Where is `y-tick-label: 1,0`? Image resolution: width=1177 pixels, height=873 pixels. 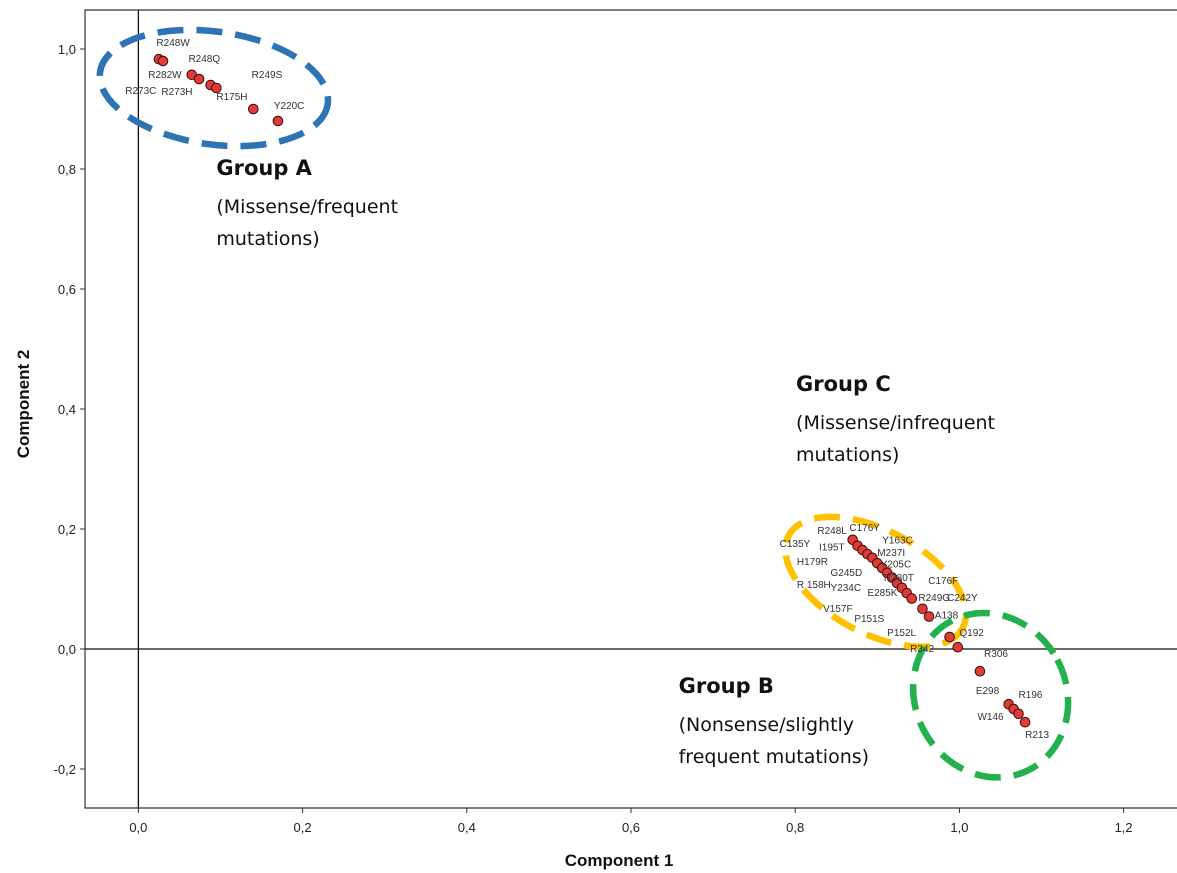 y-tick-label: 1,0 is located at coordinates (67, 49).